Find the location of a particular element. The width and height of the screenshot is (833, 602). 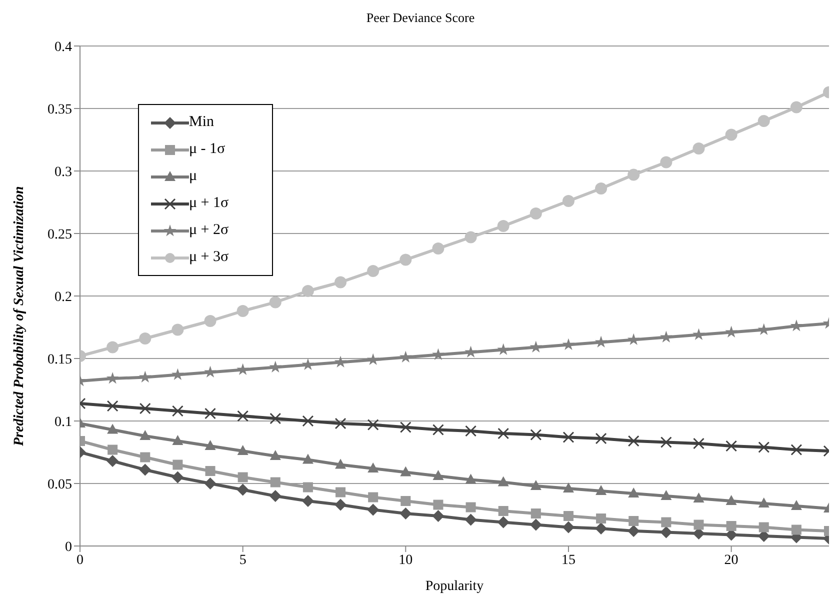

legend-label: μ + 1σ is located at coordinates (209, 203).